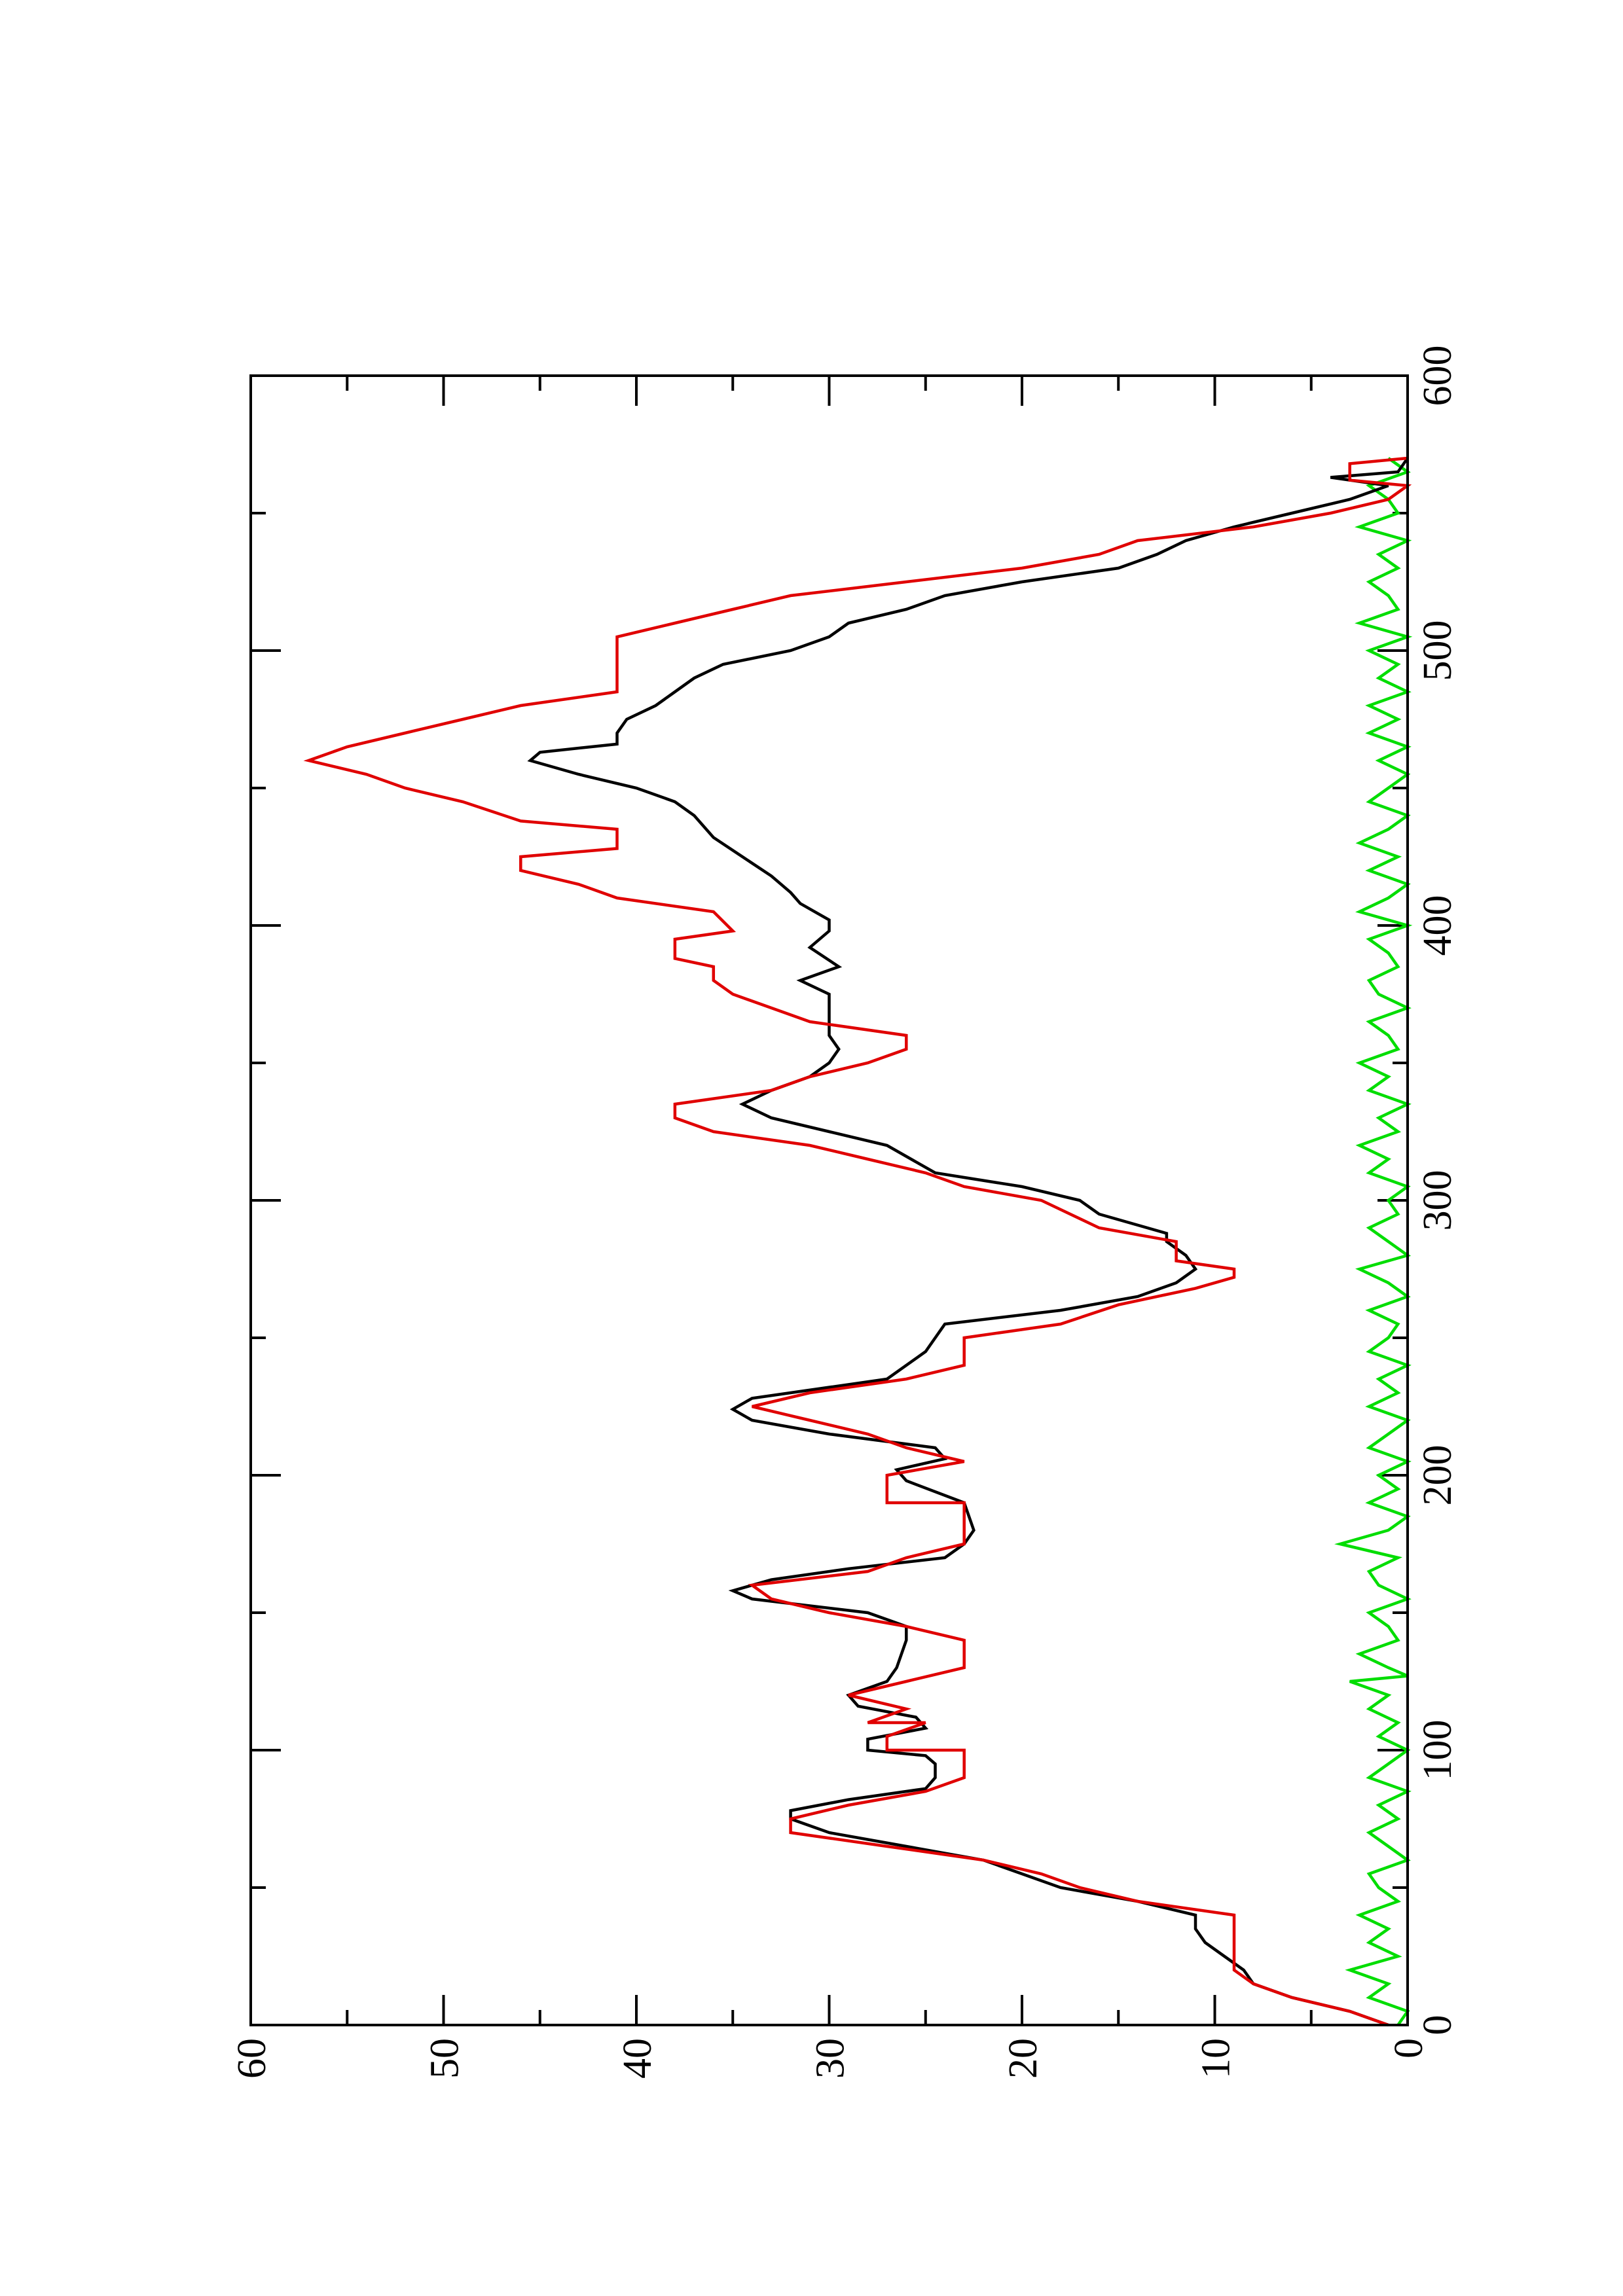 This screenshot has width=1623, height=2296. Describe the element at coordinates (252, 2058) in the screenshot. I see `y-tick-label: 60` at that location.